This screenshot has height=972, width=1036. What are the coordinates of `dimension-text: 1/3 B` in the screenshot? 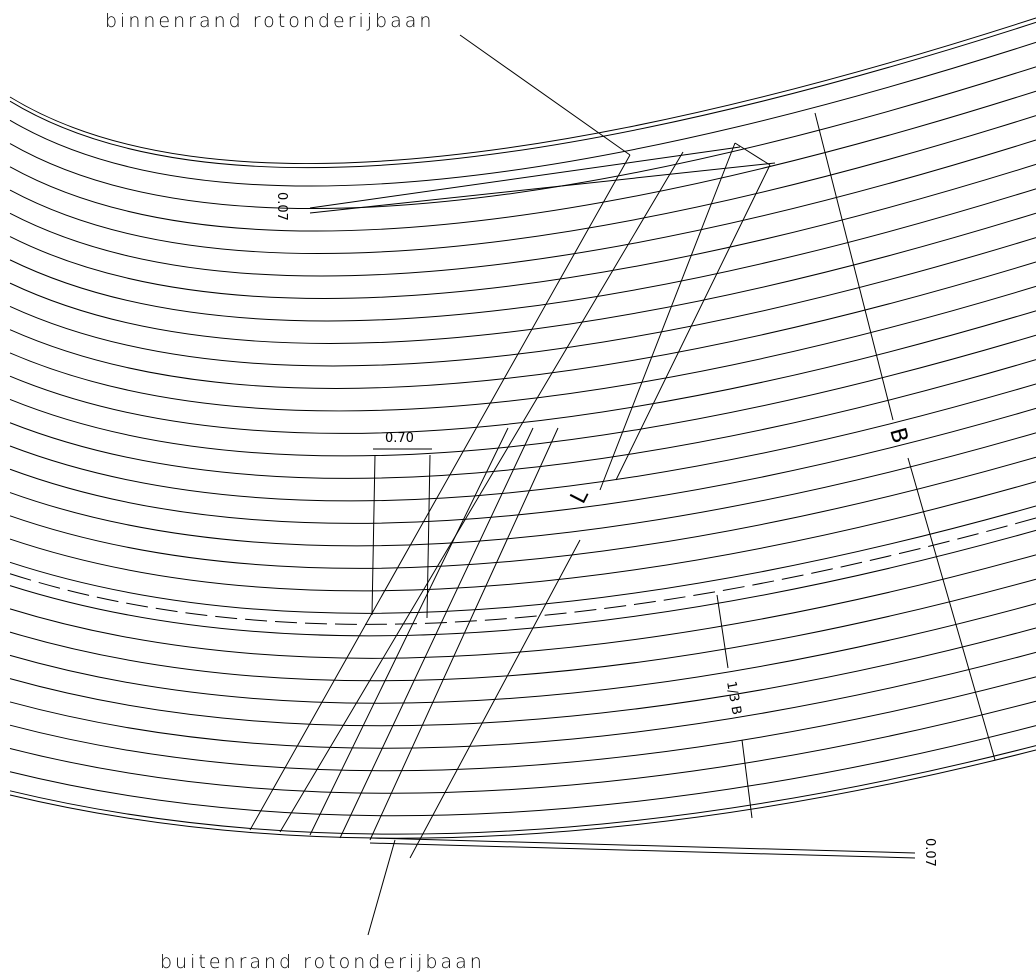 It's located at (733, 698).